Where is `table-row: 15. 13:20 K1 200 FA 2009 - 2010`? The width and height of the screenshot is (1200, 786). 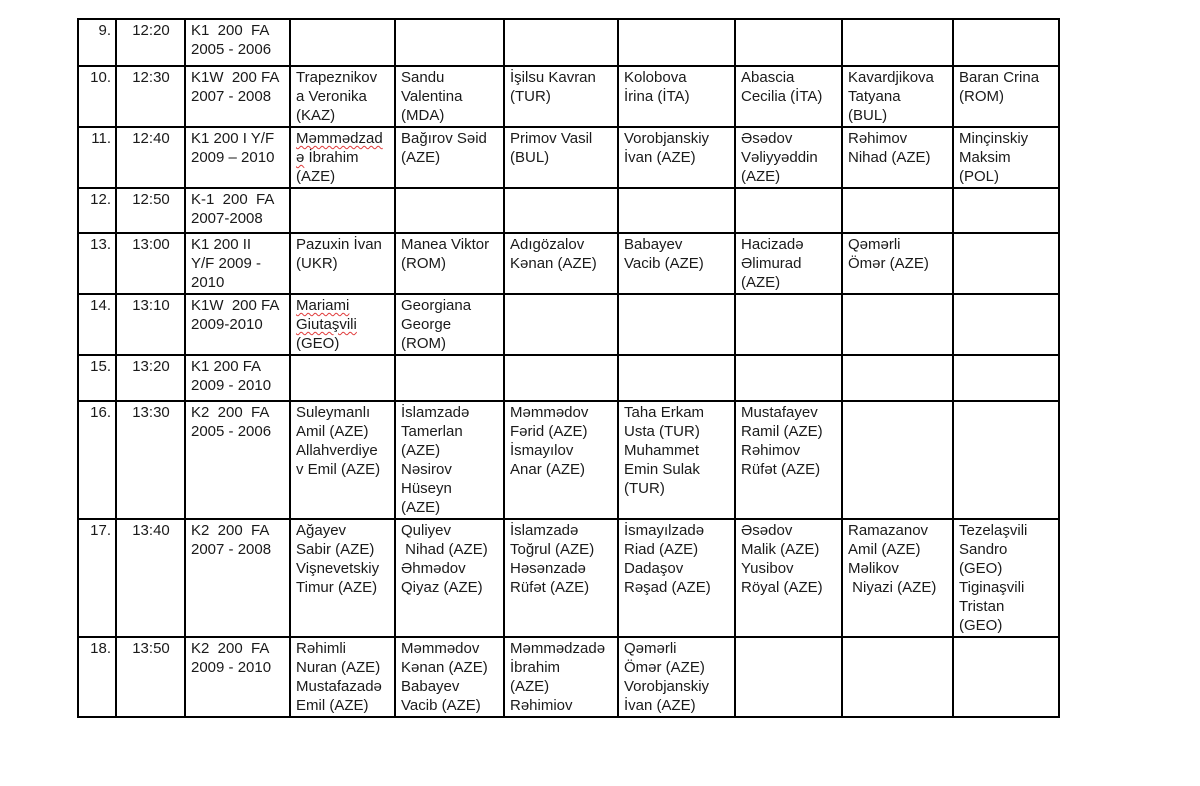
table-row: 15. 13:20 K1 200 FA 2009 - 2010 is located at coordinates (568, 378).